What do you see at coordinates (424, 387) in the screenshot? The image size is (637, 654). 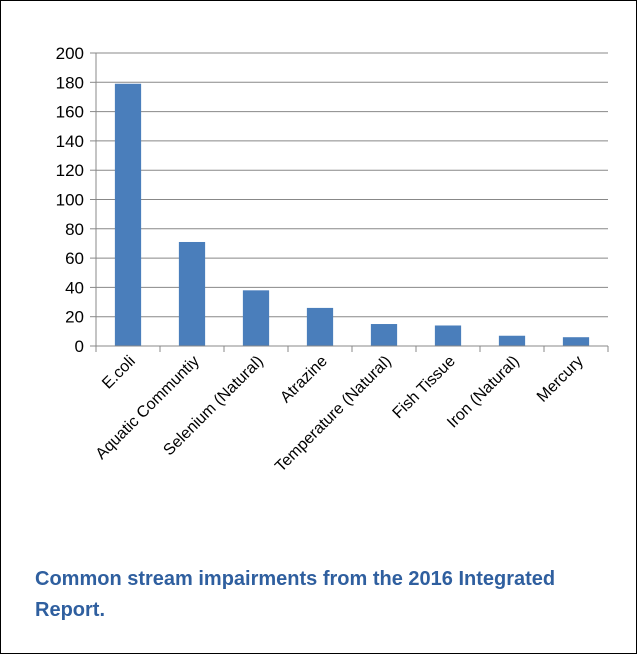 I see `x-tick-label: Fish Tissue` at bounding box center [424, 387].